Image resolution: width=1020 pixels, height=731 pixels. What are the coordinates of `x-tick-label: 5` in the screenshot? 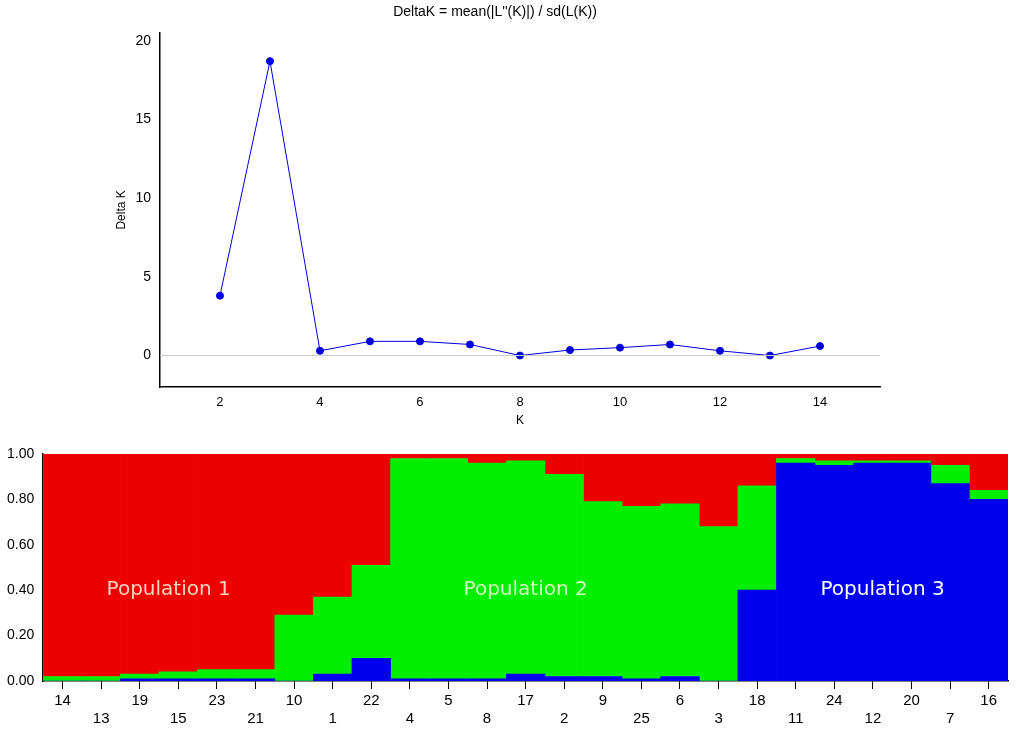 It's located at (448, 700).